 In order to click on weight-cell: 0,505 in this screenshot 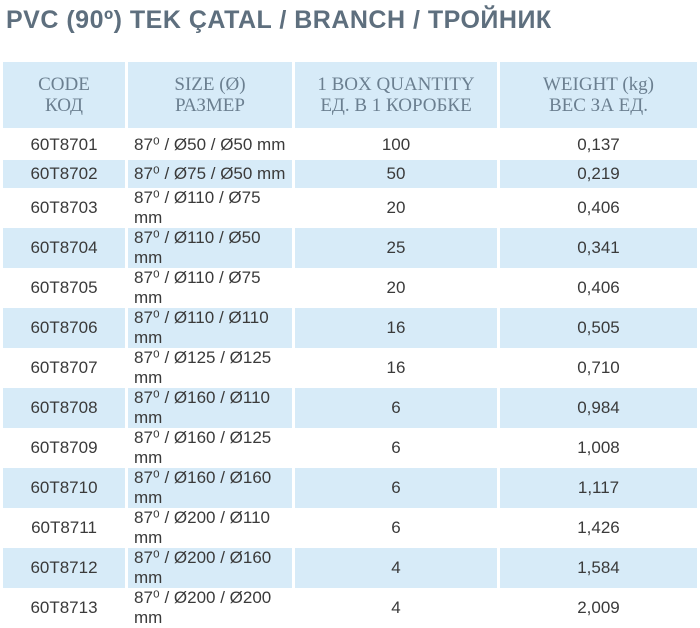, I will do `click(598, 328)`.